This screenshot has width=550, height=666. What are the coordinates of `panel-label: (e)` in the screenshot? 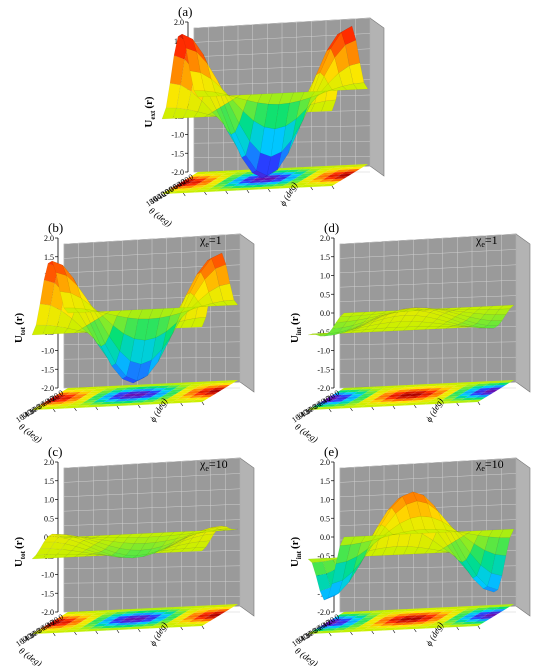 It's located at (331, 451).